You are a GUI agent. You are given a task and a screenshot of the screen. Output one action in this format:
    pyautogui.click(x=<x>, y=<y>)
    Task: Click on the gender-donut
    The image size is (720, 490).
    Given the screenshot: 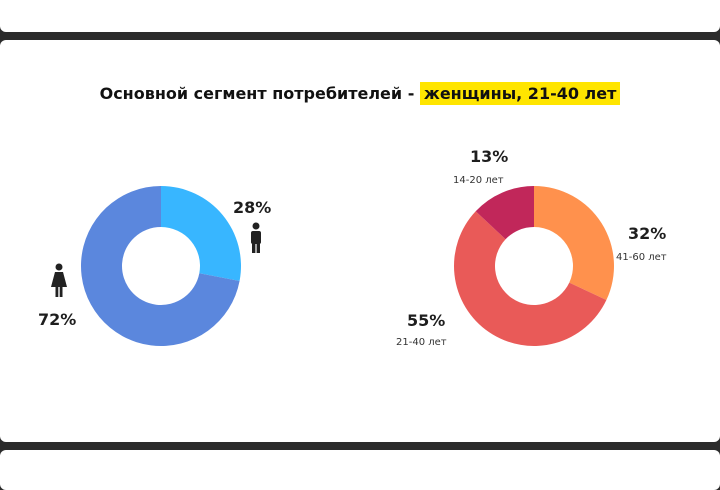 What is the action you would take?
    pyautogui.click(x=160, y=266)
    